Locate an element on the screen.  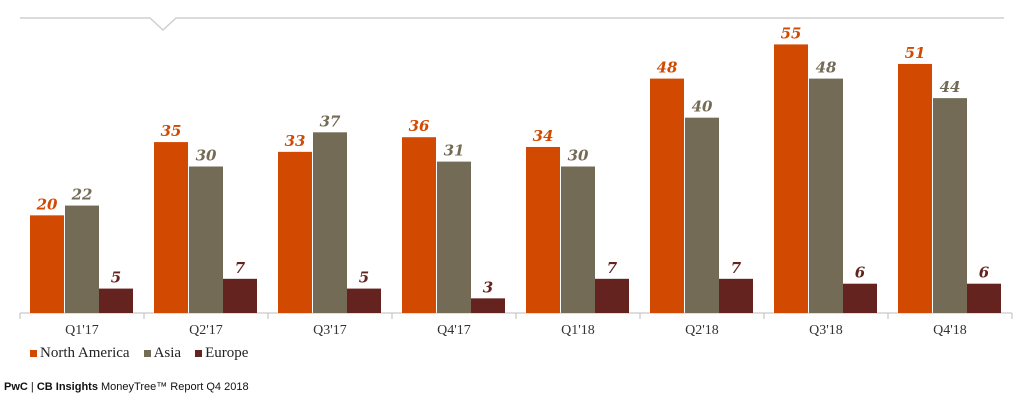
data-label-north-america: 20 is located at coordinates (47, 204).